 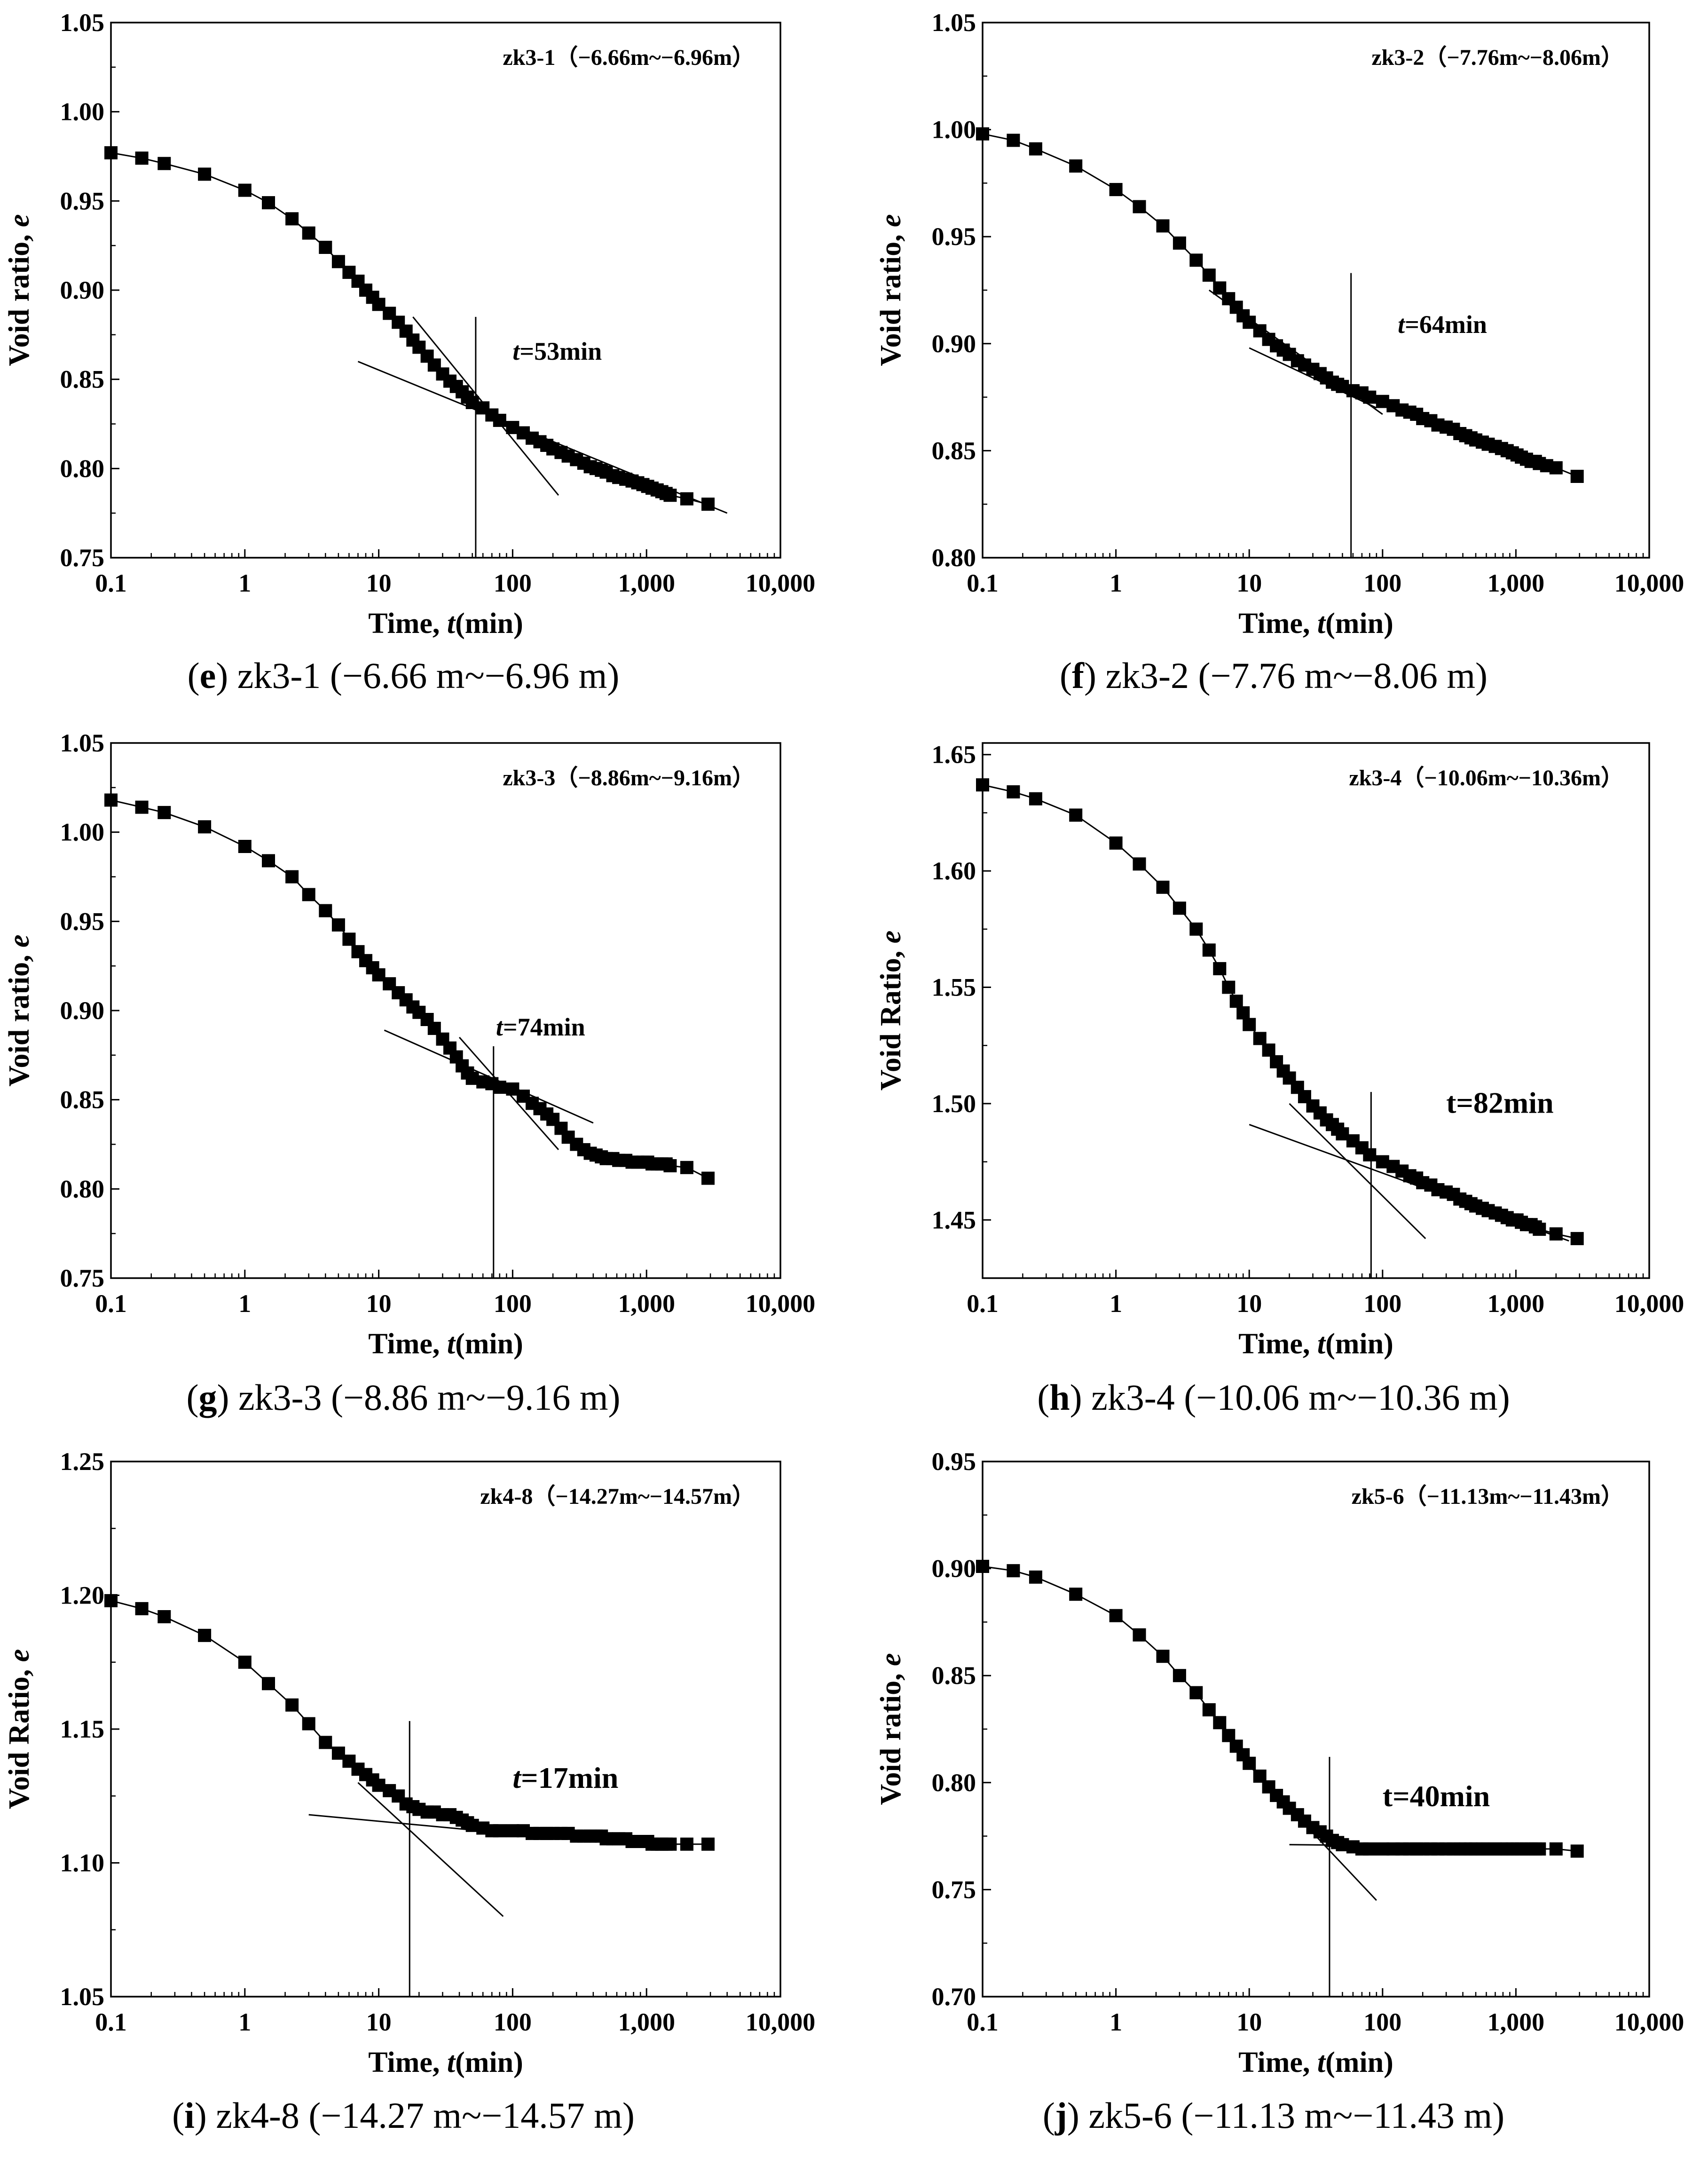 What do you see at coordinates (189, 2115) in the screenshot?
I see `caption-letter: i` at bounding box center [189, 2115].